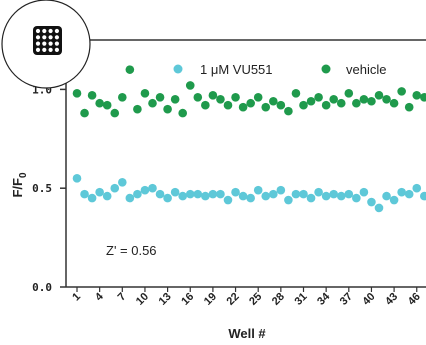  What do you see at coordinates (300, 299) in the screenshot?
I see `x-tick-label: 31` at bounding box center [300, 299].